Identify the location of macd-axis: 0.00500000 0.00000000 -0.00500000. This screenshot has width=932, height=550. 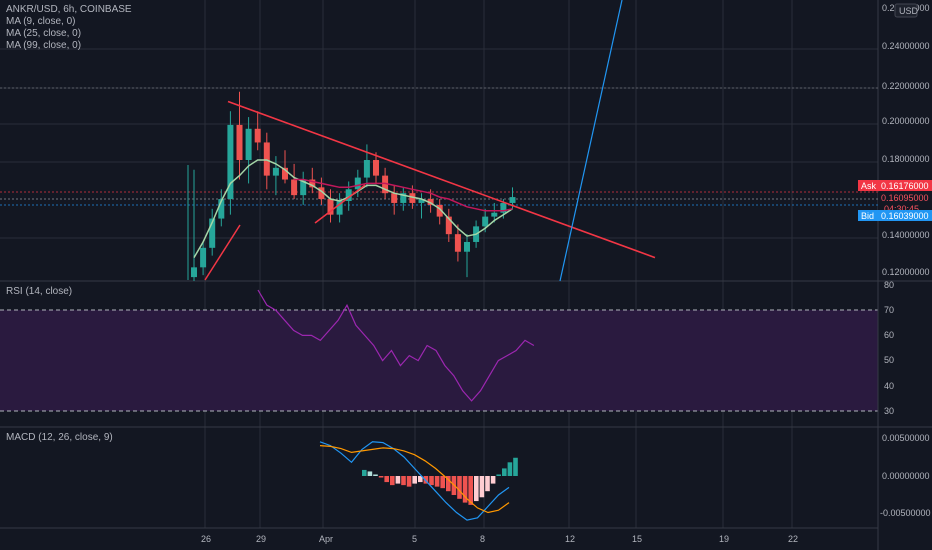
(905, 475).